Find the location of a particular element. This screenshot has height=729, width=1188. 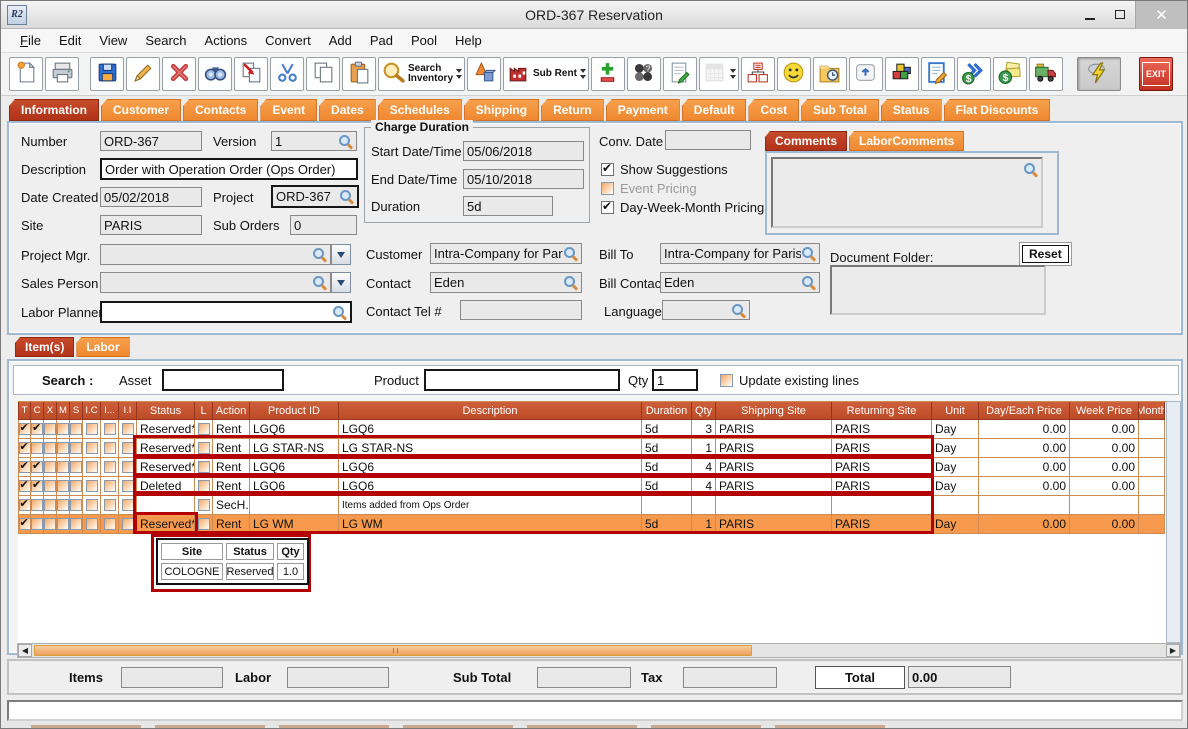

column-header-m: M is located at coordinates (63, 411).